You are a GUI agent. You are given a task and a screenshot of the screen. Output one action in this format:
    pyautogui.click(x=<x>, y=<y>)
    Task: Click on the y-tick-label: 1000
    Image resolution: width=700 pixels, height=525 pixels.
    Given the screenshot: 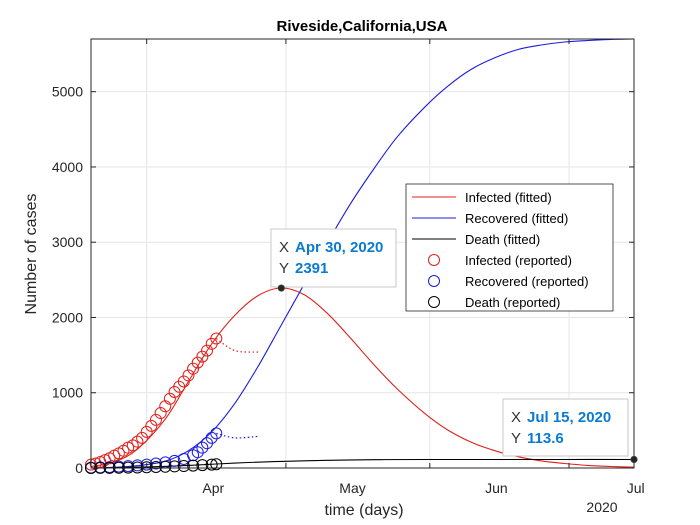 What is the action you would take?
    pyautogui.click(x=67, y=393)
    